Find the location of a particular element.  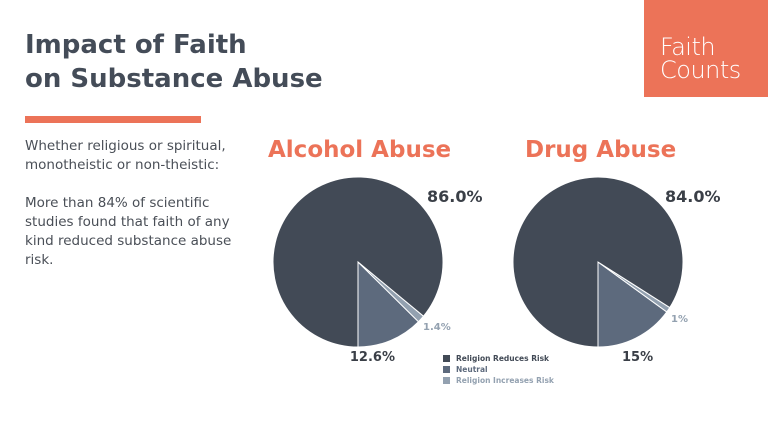

faith-counts-logo: Faith Counts is located at coordinates (706, 48).